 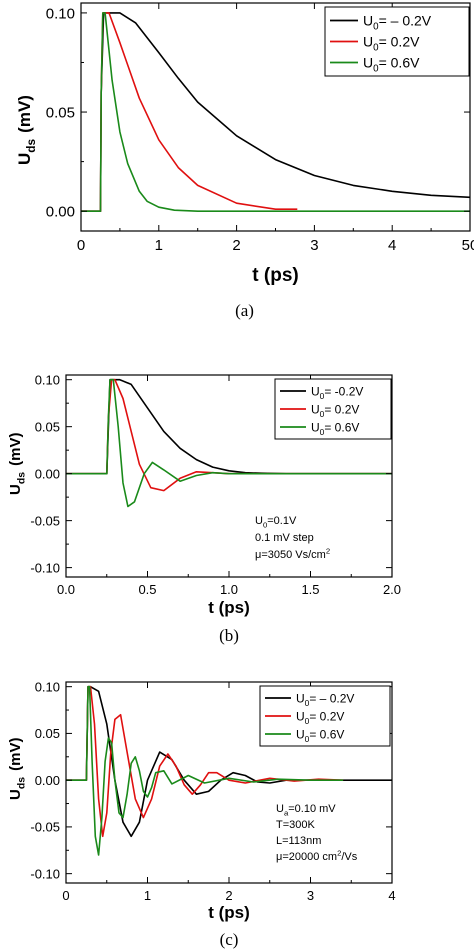 I want to click on chart-a-caption: (a), so click(x=244, y=310).